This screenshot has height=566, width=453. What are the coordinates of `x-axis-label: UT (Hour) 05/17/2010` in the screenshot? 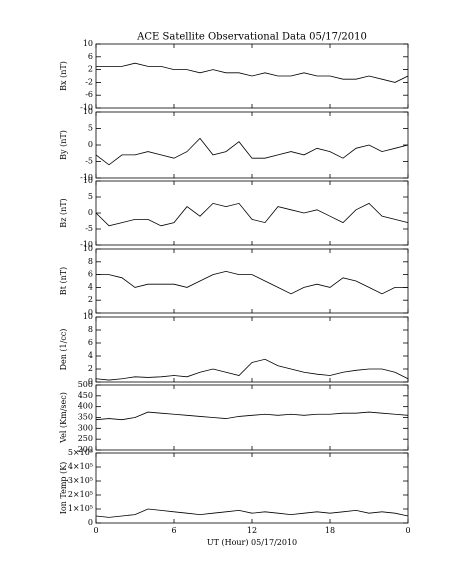 It's located at (252, 542).